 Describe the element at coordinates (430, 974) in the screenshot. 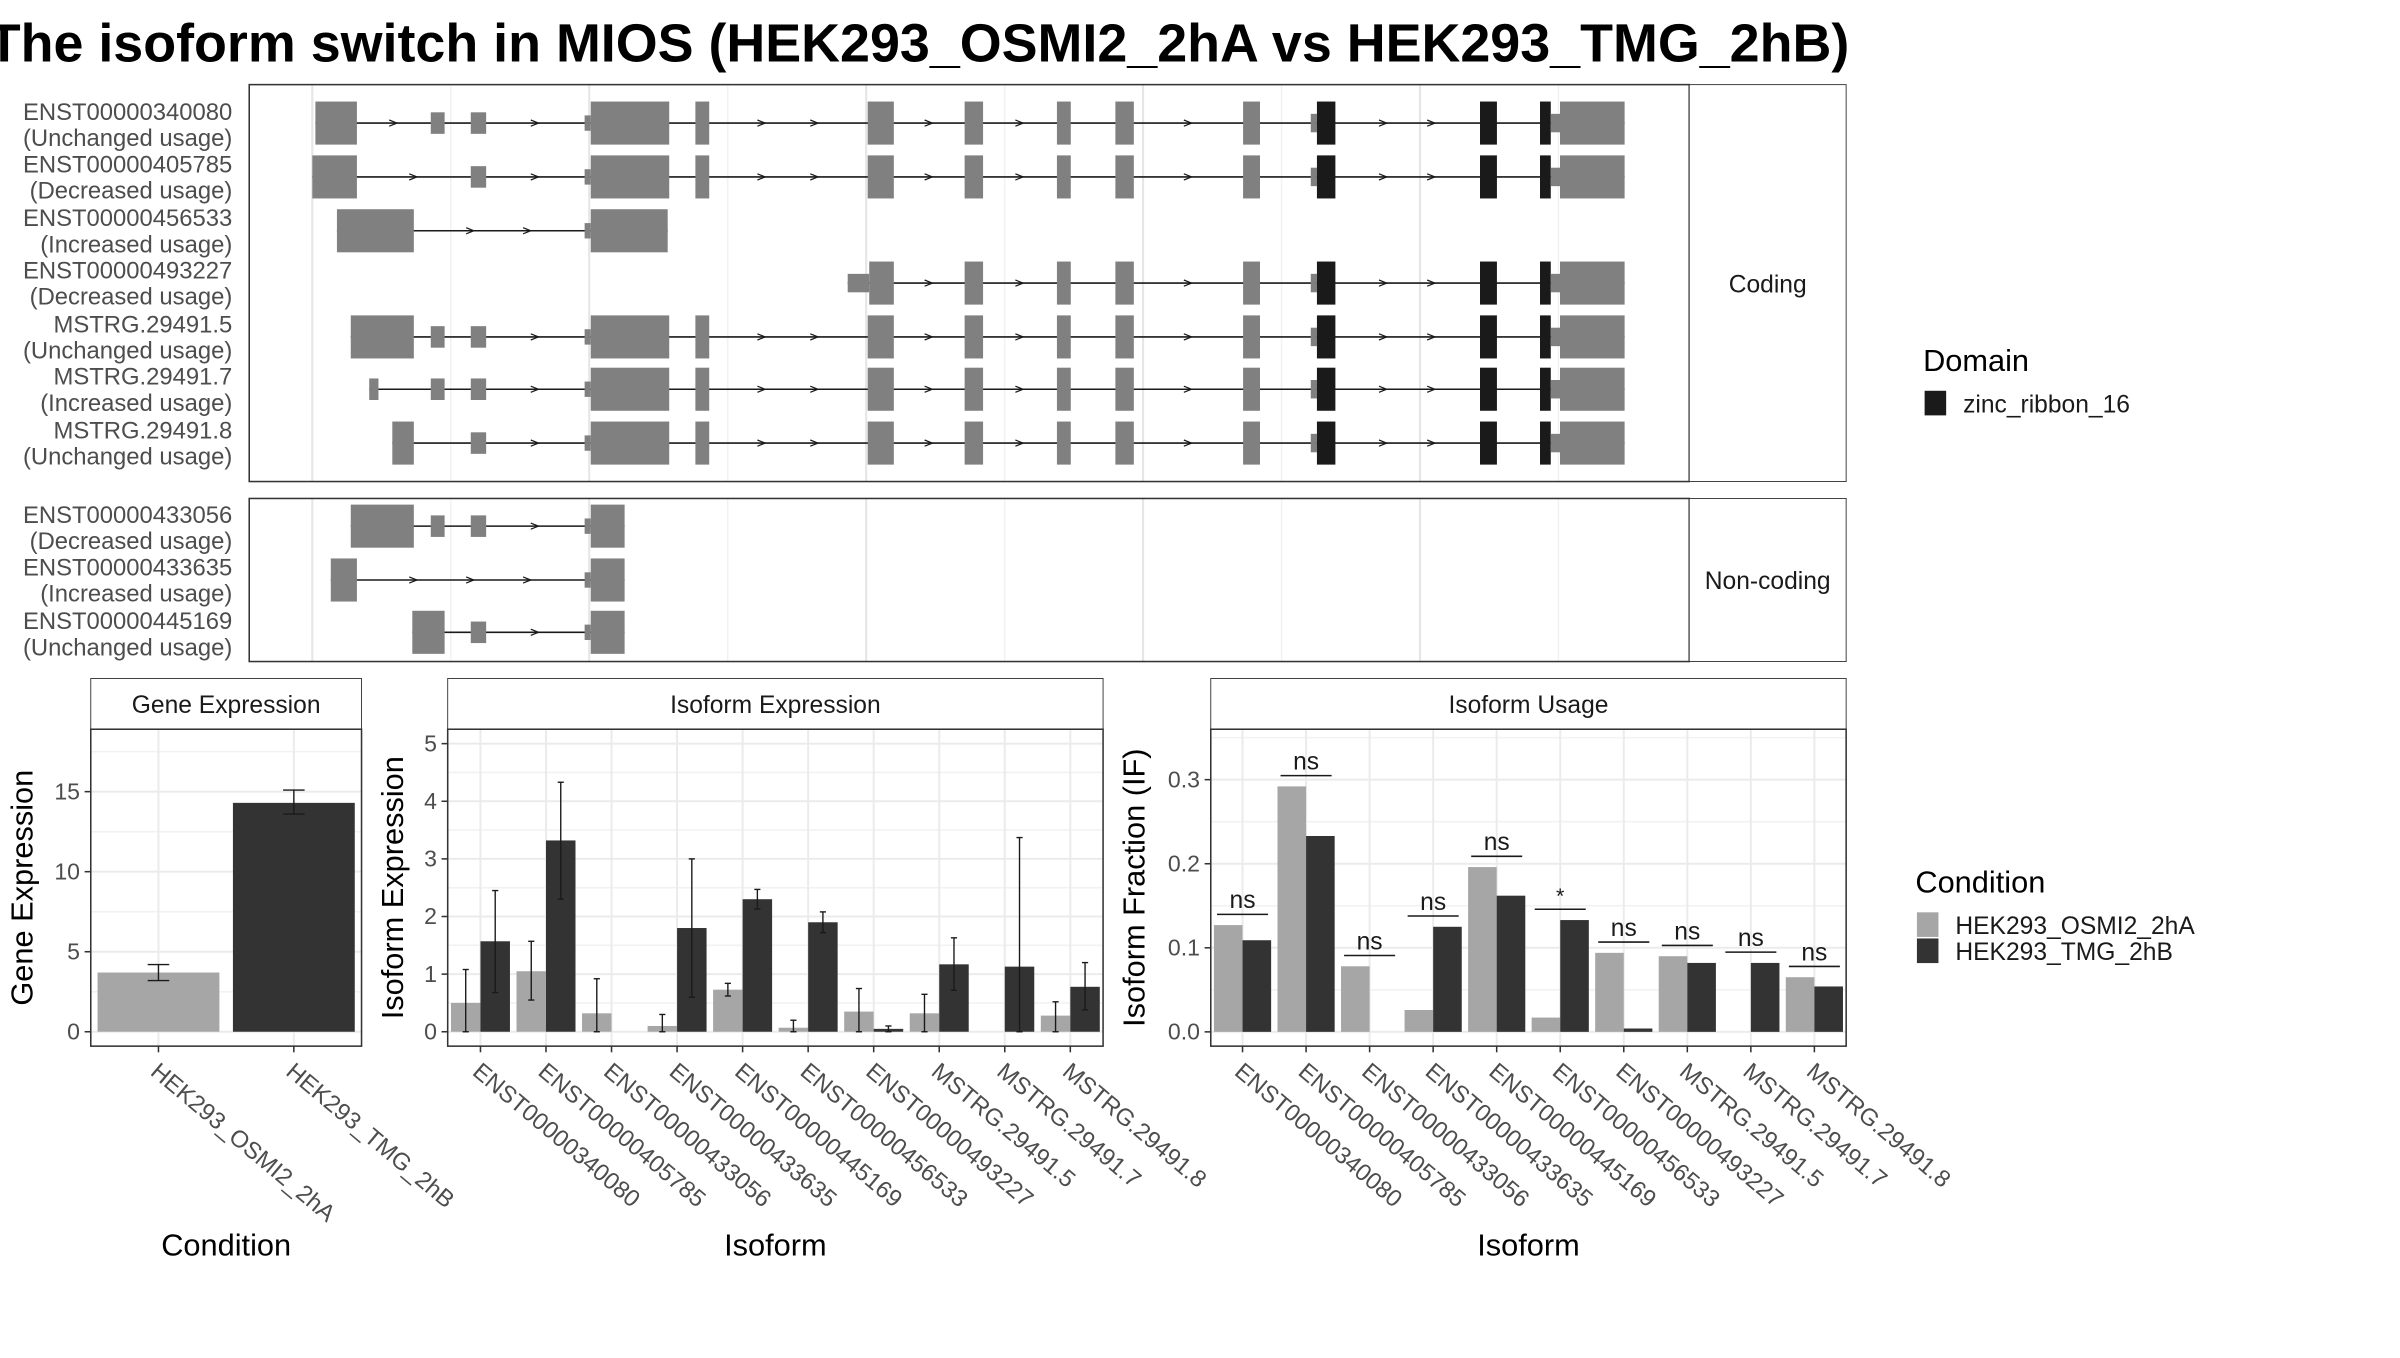

I see `y-tick-label: 1` at that location.